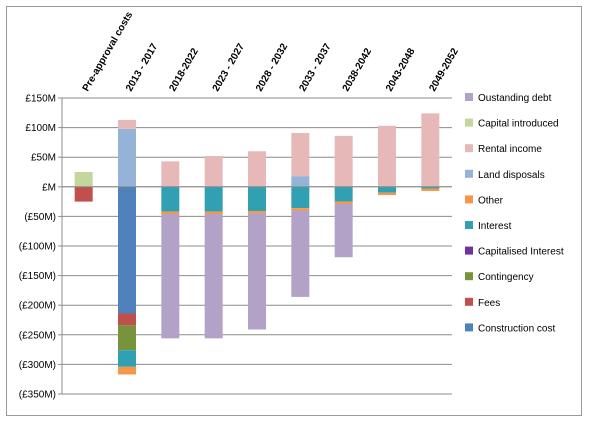 The width and height of the screenshot is (590, 425). I want to click on y-tick-label: £M, so click(49, 187).